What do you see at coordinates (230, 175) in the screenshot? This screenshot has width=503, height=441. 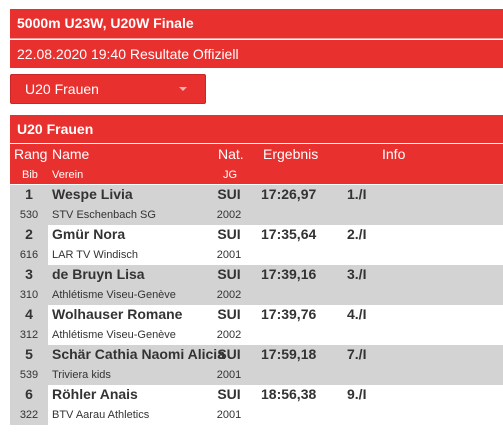 I see `col-year: JG` at bounding box center [230, 175].